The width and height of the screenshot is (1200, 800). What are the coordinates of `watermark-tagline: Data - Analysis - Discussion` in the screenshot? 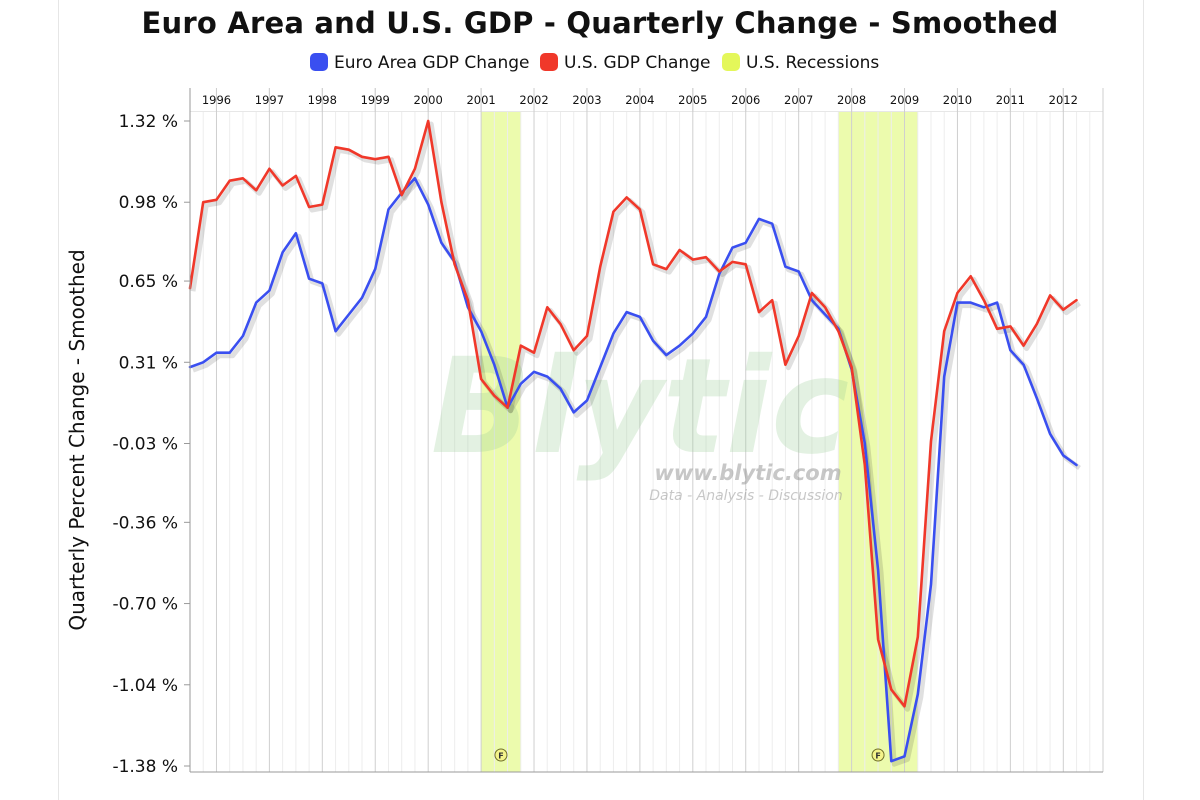 It's located at (745, 496).